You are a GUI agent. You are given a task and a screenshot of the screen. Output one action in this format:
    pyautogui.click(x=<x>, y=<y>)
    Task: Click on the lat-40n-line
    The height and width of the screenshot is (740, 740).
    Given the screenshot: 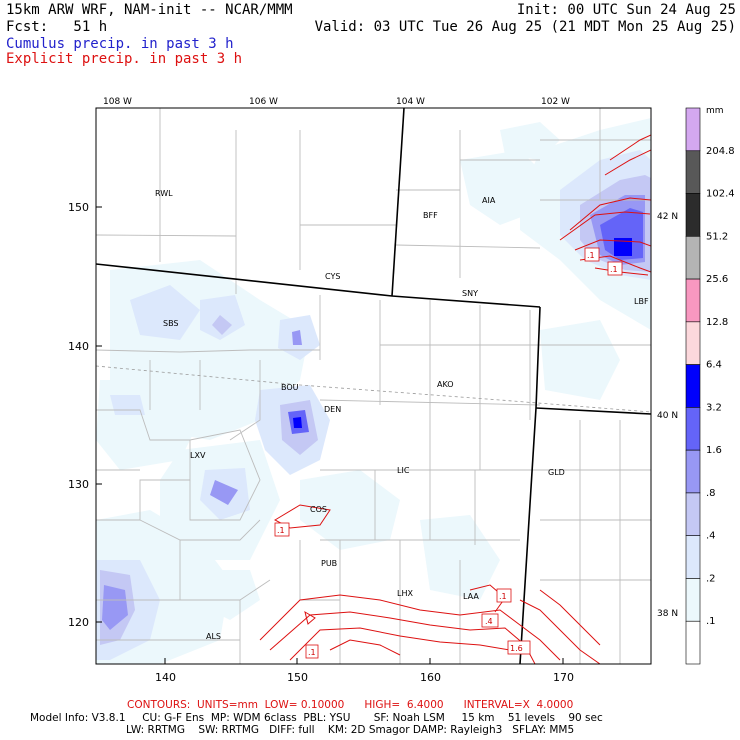 What is the action you would take?
    pyautogui.click(x=373, y=389)
    